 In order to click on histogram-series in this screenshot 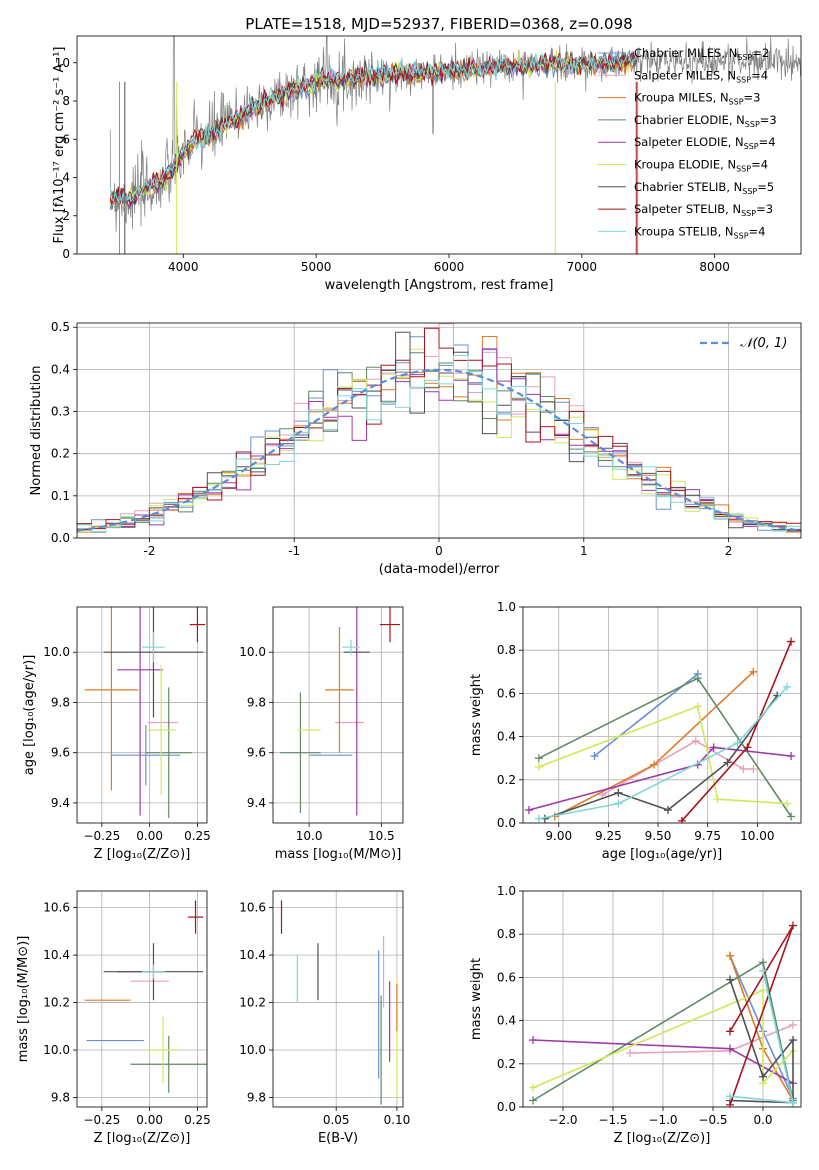, I will do `click(439, 446)`.